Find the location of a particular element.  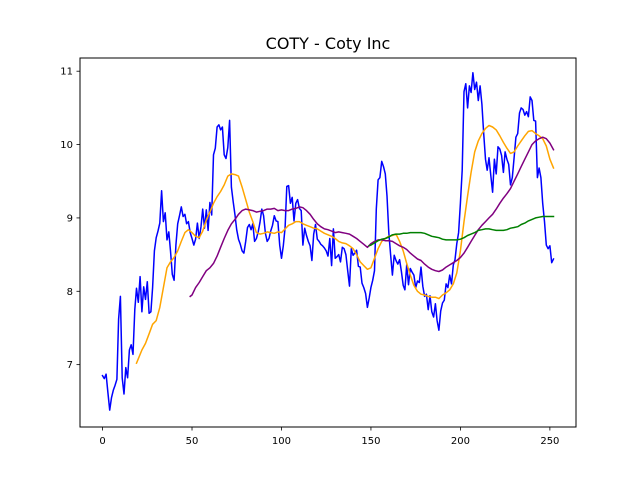

x-tick-label: 0 is located at coordinates (102, 441).